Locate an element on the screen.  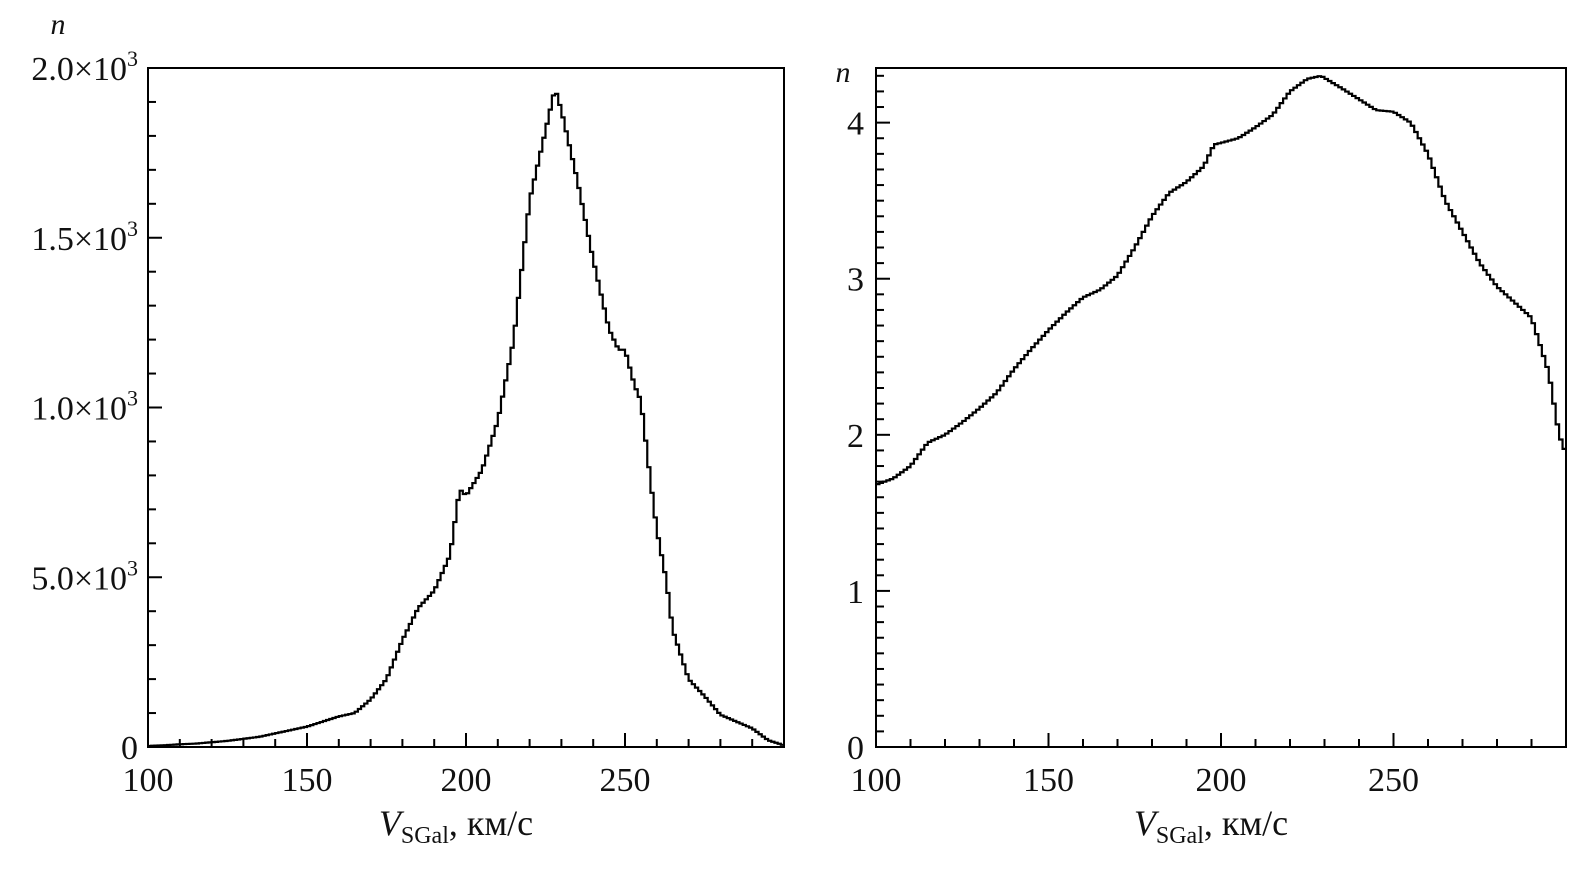
y-tick-label: 2 is located at coordinates (855, 436).